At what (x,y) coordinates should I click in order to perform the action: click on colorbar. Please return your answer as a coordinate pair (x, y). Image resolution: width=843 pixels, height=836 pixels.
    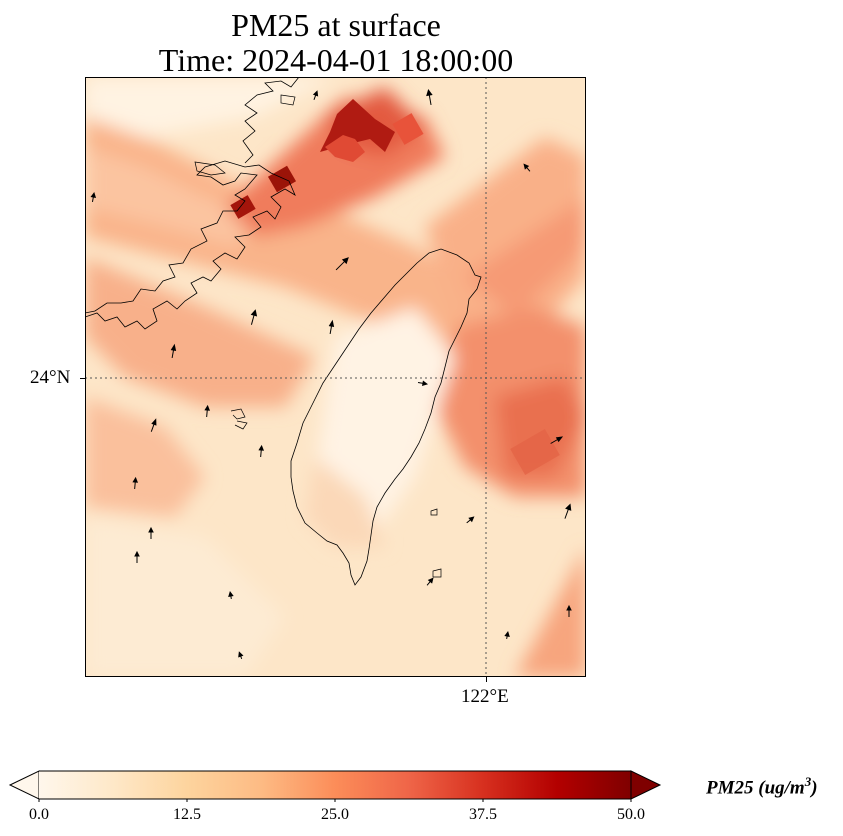
    Looking at the image, I should click on (335, 786).